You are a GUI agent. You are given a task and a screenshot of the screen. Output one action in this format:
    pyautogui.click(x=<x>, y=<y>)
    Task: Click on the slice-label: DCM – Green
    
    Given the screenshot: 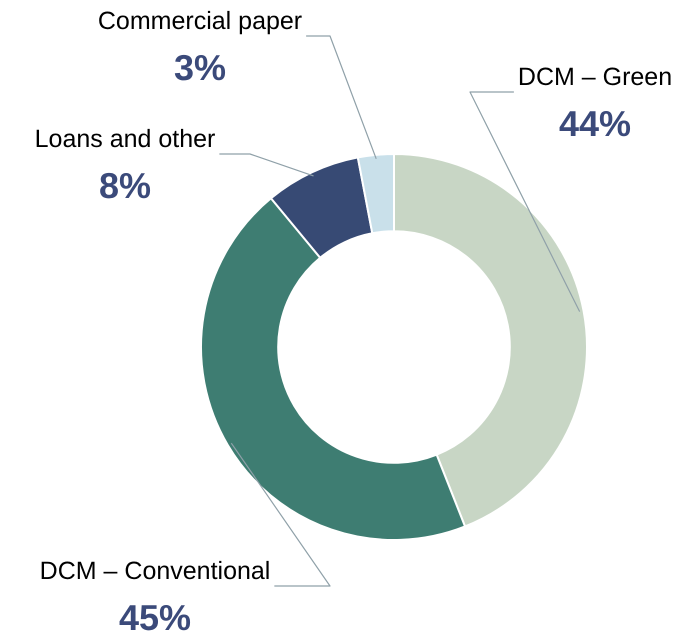 What is the action you would take?
    pyautogui.click(x=595, y=76)
    